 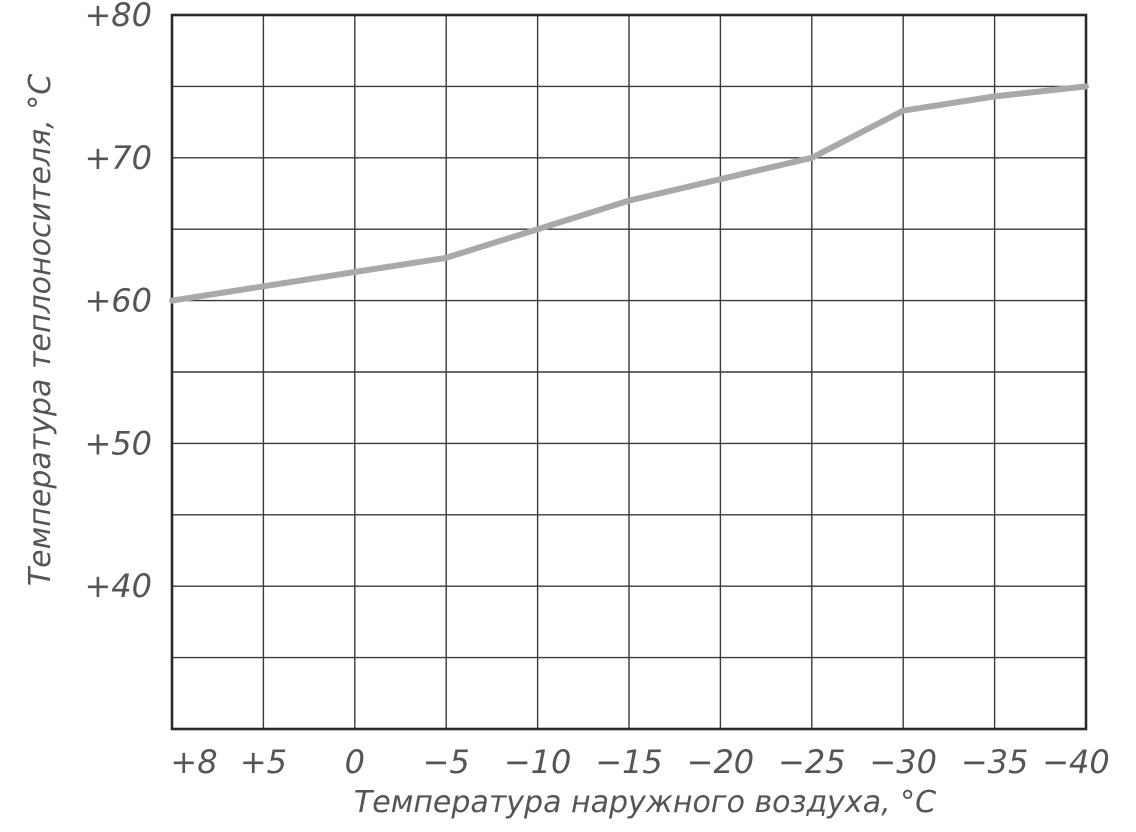 What do you see at coordinates (645, 802) in the screenshot?
I see `x-axis-title: Температура наружного воздуха, °С` at bounding box center [645, 802].